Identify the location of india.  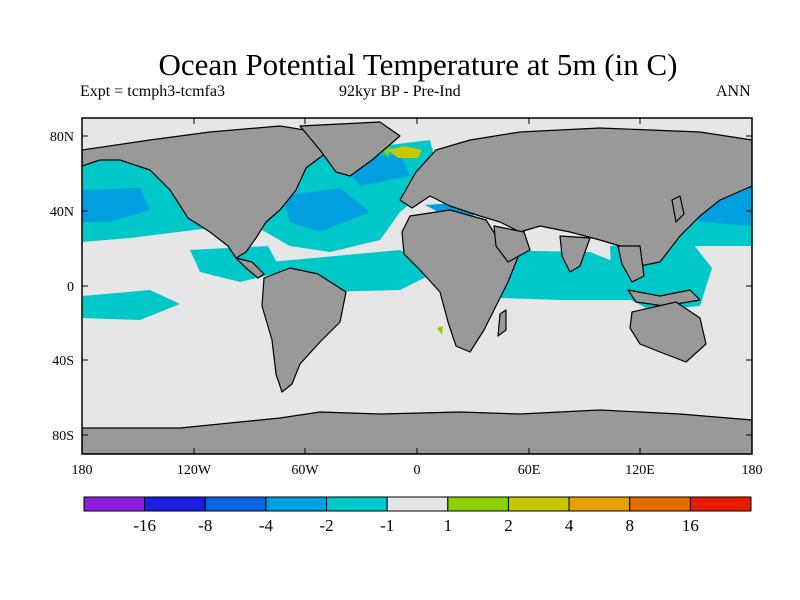
(575, 254).